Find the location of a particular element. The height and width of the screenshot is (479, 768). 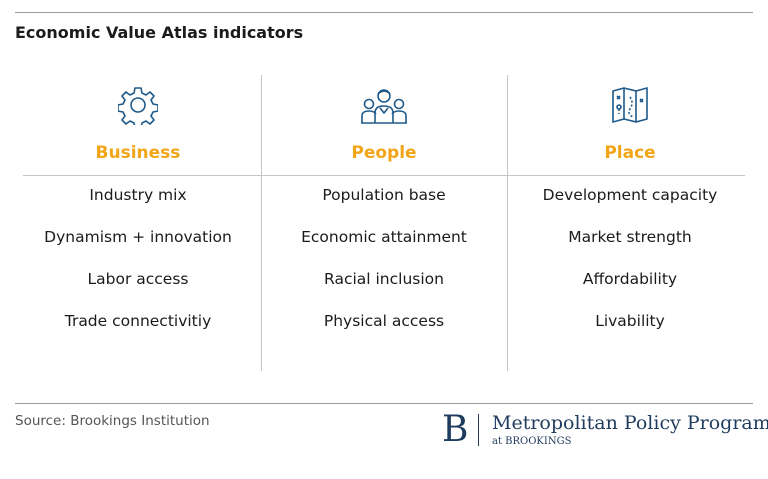

list-item: Development capacity is located at coordinates (630, 195).